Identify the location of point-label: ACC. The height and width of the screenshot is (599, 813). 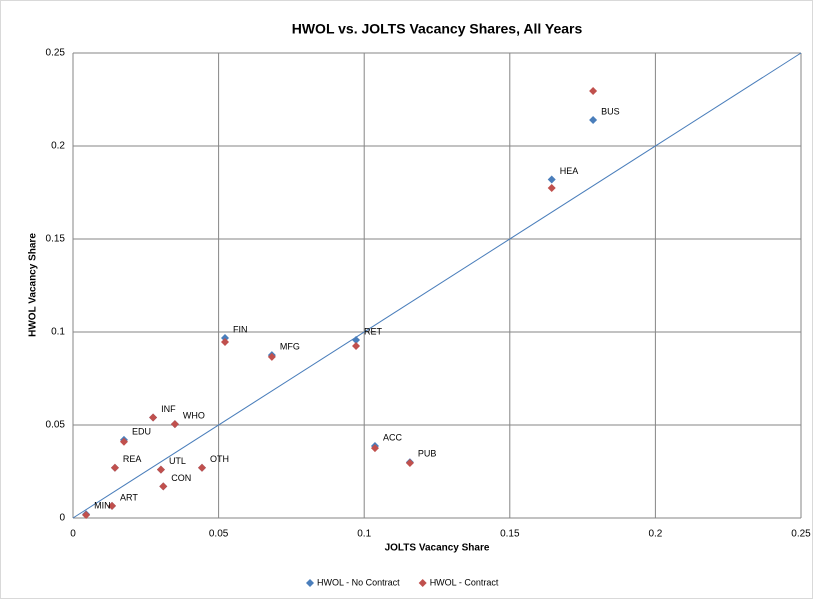
(393, 437).